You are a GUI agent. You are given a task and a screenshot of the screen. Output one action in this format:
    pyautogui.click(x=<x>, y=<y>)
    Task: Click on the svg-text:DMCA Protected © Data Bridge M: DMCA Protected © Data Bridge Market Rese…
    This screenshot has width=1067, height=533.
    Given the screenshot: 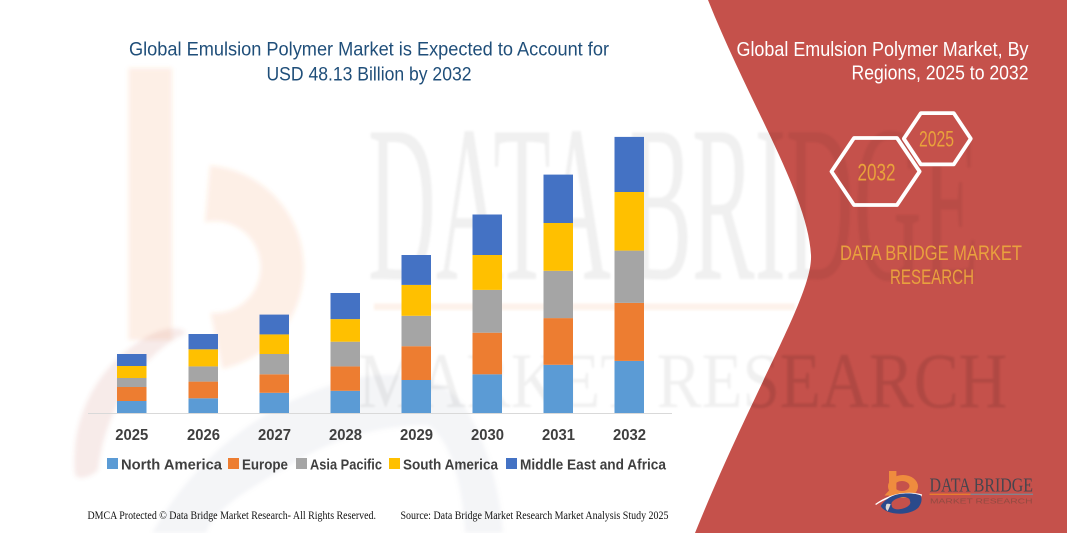 What is the action you would take?
    pyautogui.click(x=232, y=515)
    